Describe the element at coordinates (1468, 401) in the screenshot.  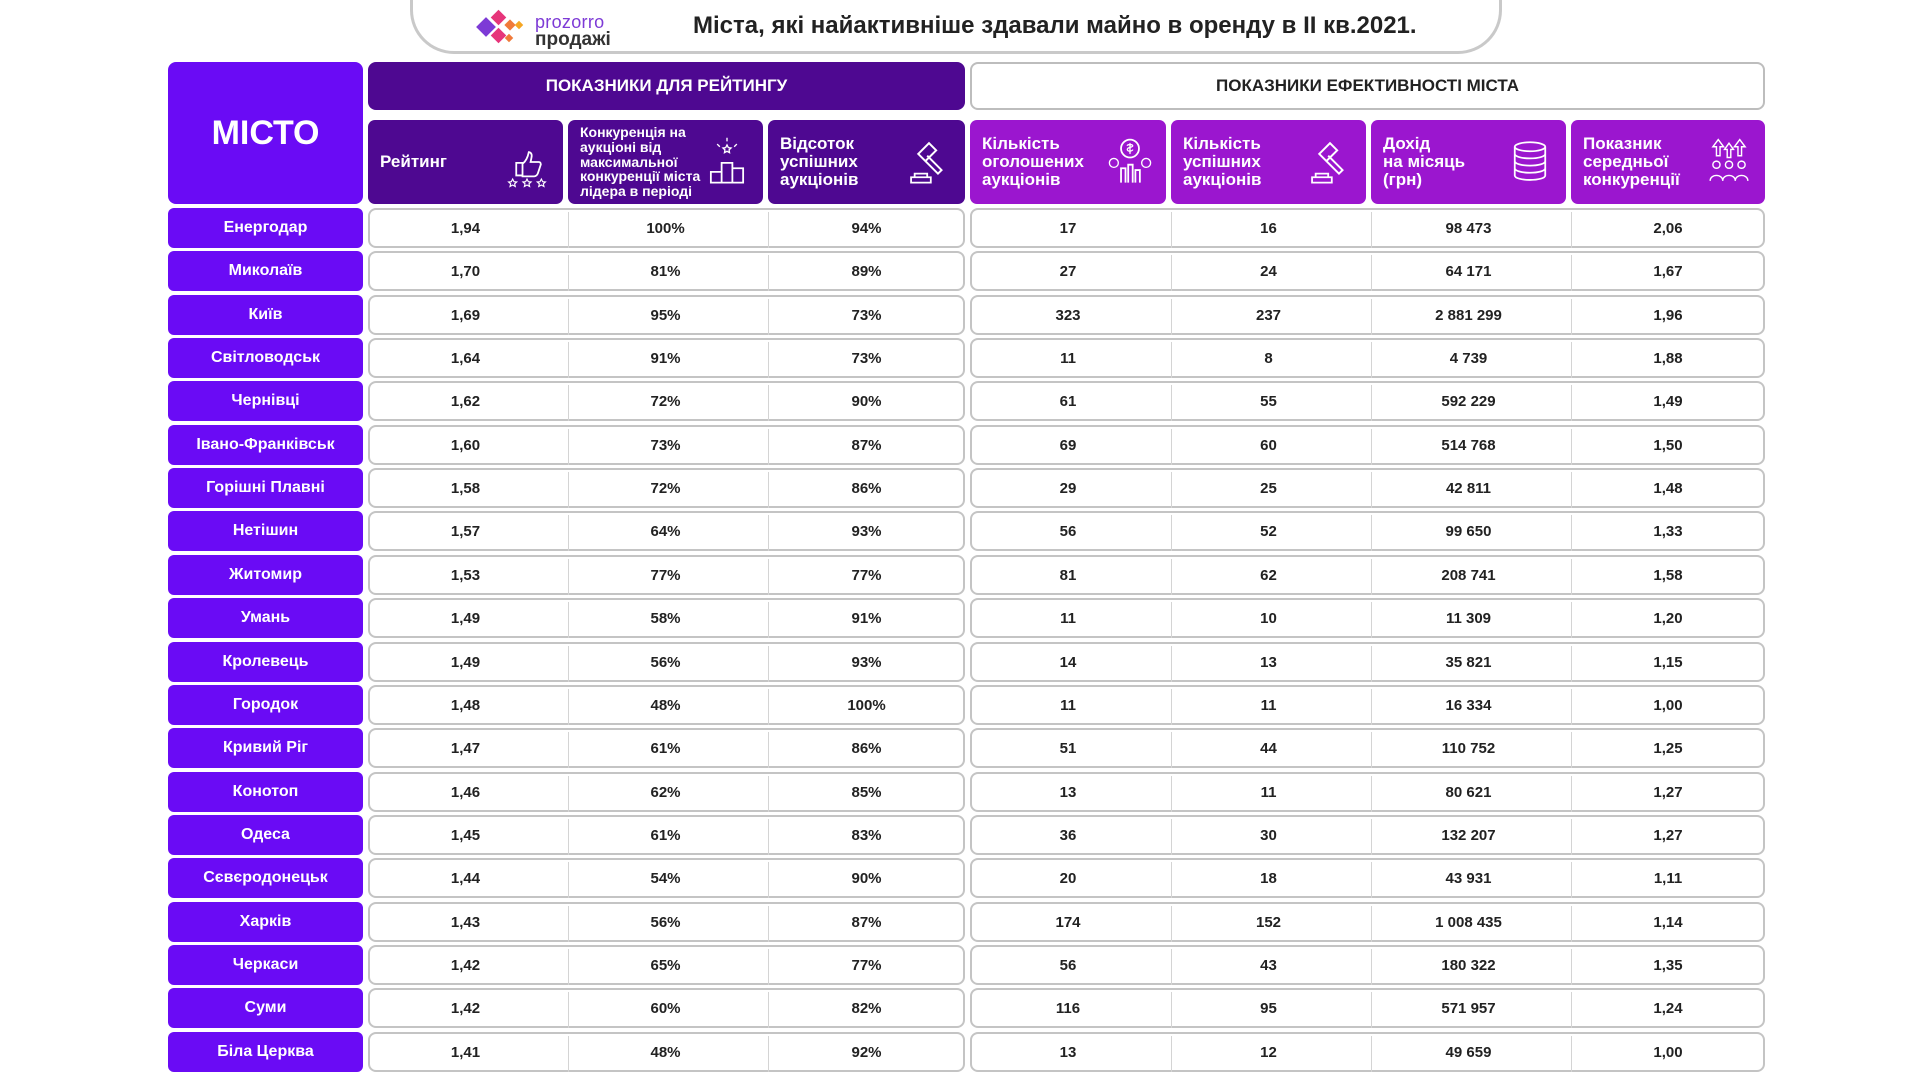
I see `data-cell: 592 229` at that location.